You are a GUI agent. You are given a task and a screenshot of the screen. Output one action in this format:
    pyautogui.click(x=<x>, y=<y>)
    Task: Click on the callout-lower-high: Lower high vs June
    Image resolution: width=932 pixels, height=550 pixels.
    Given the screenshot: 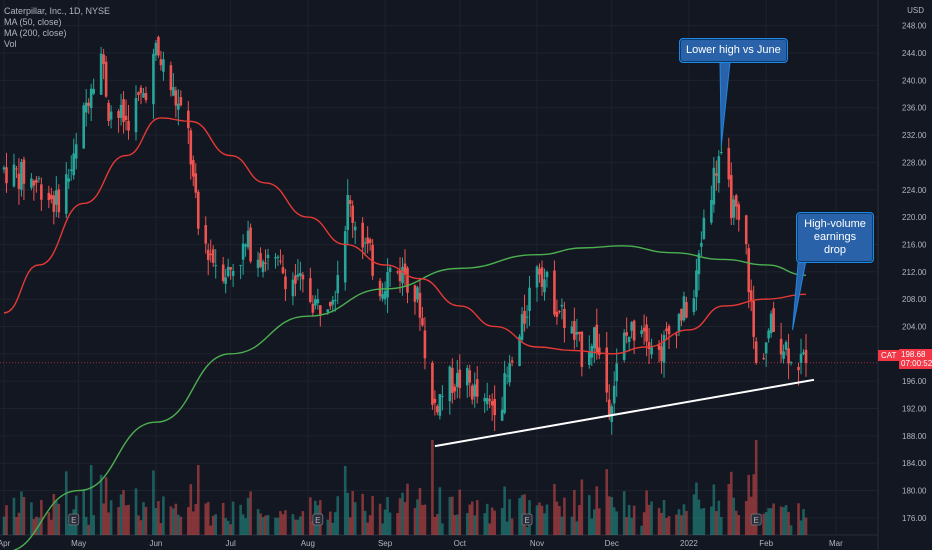 What is the action you would take?
    pyautogui.click(x=733, y=50)
    